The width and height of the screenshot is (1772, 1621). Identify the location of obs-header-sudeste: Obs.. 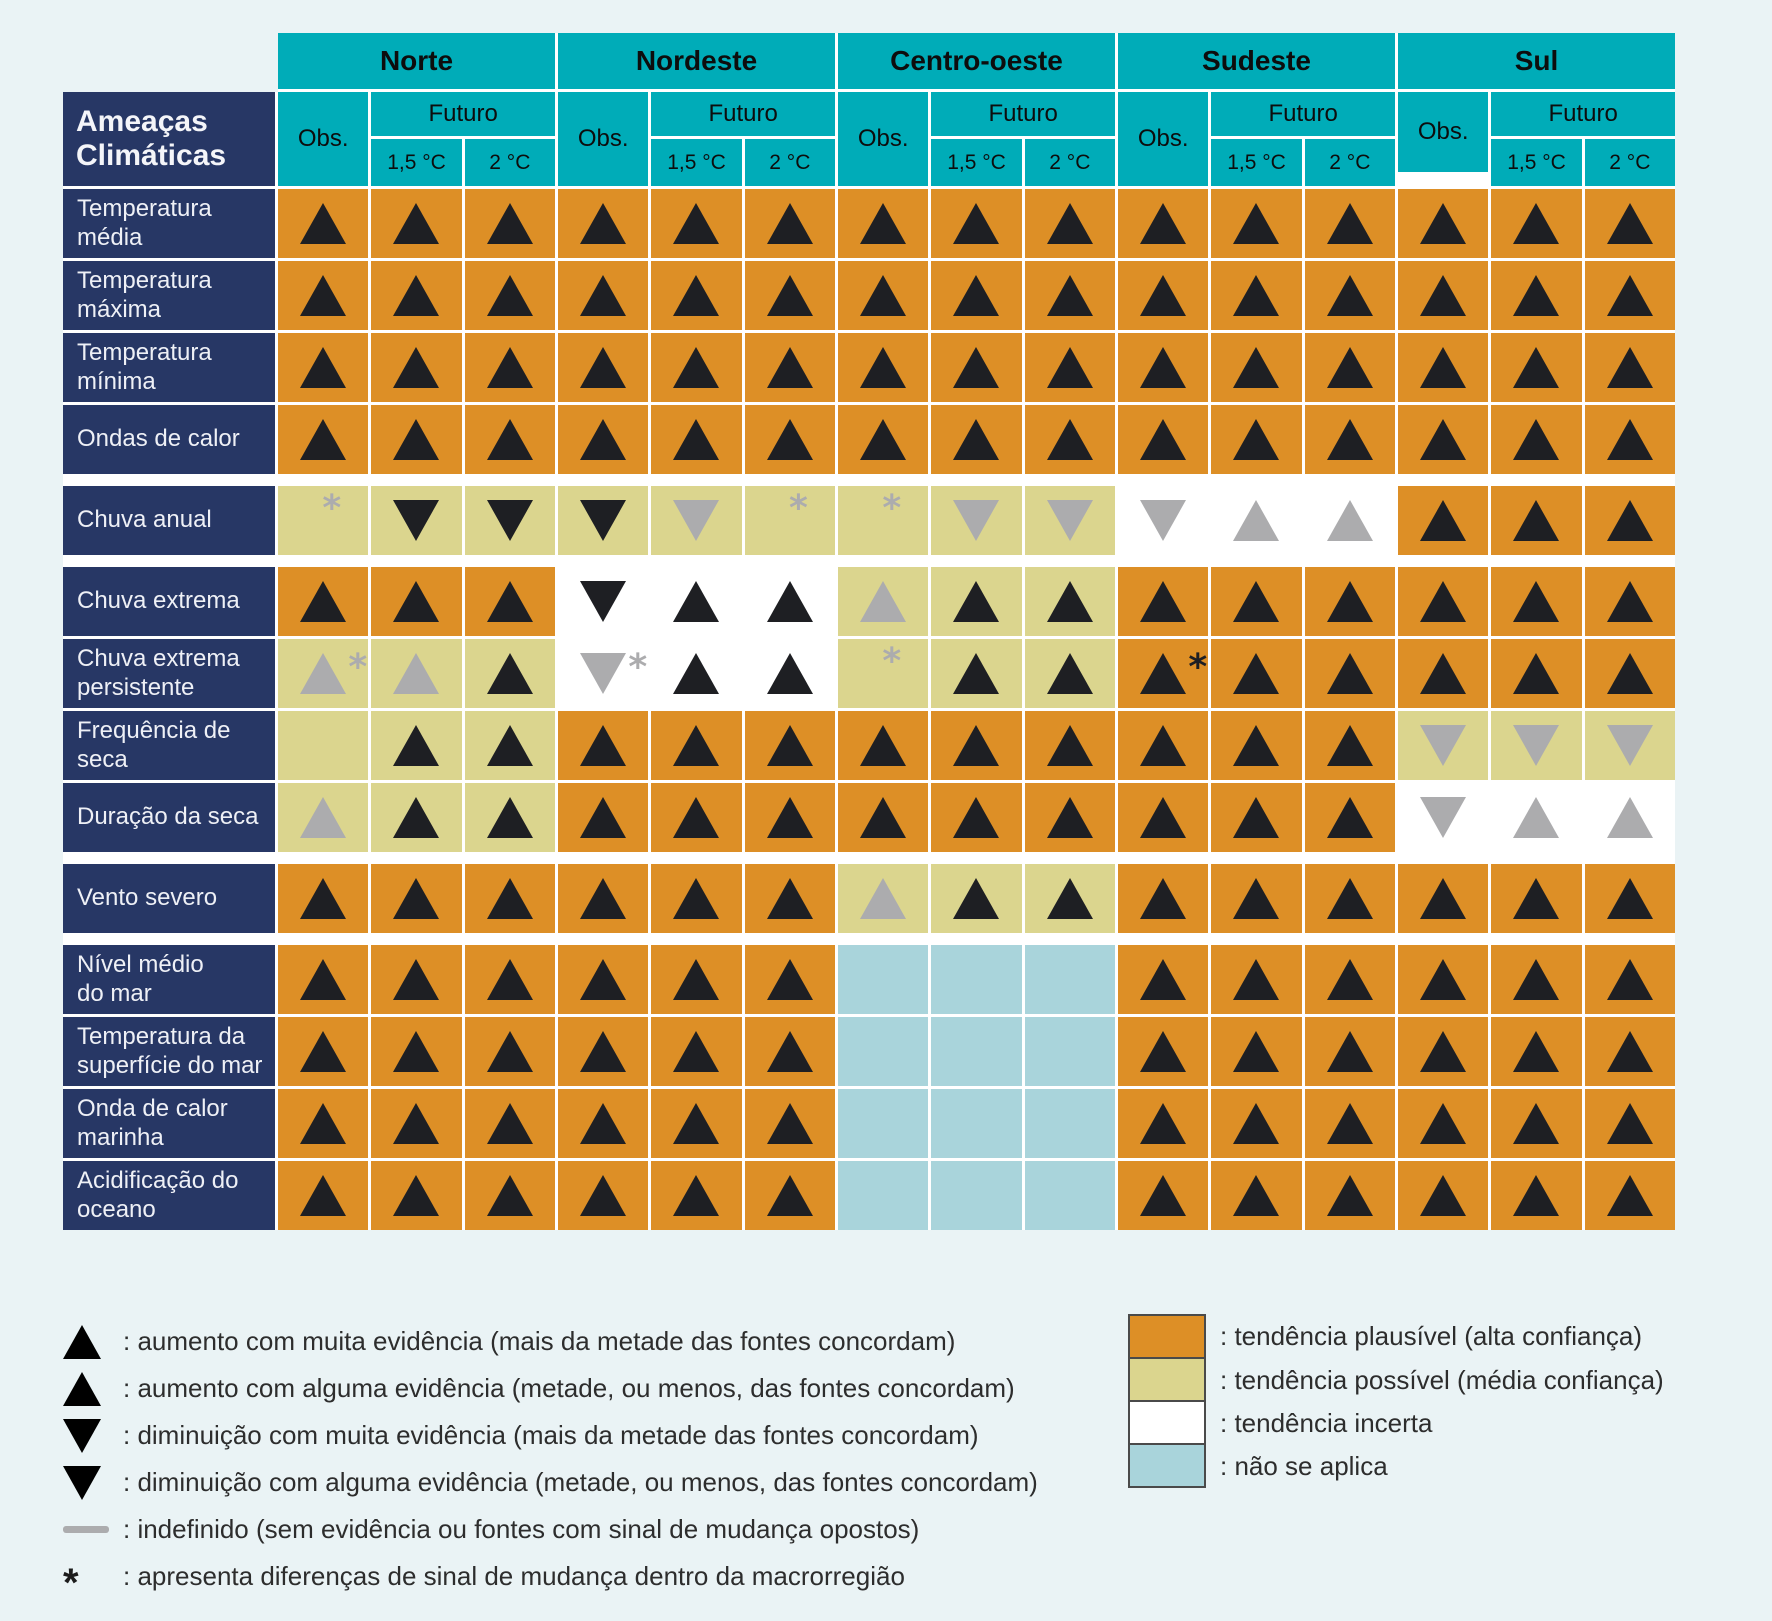
(1163, 139).